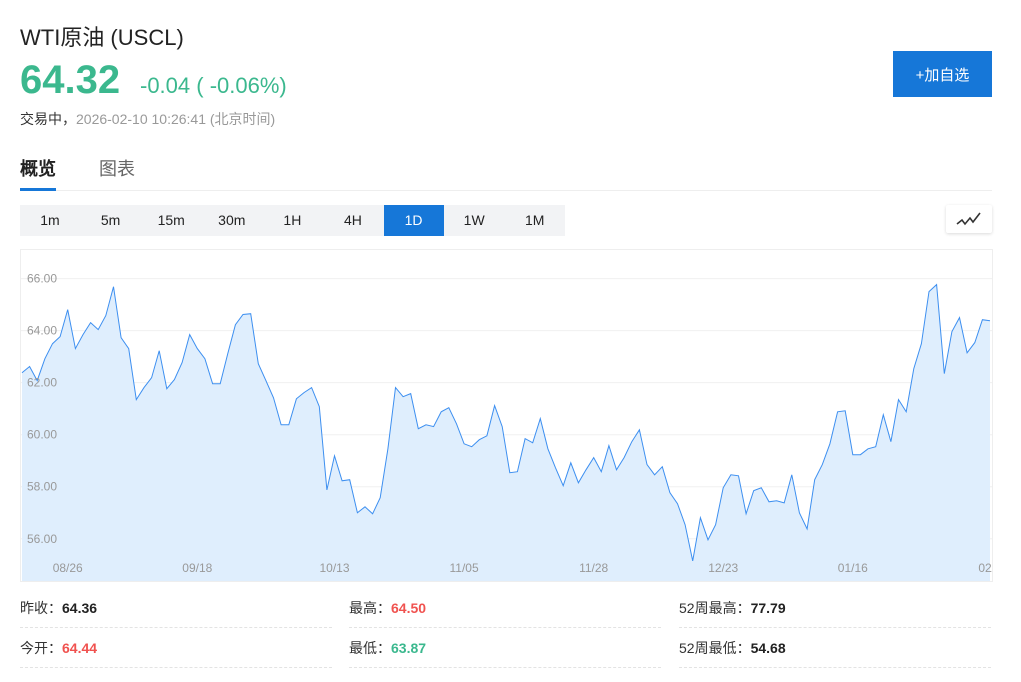 Image resolution: width=1021 pixels, height=682 pixels. I want to click on period-1w: 1W, so click(474, 220).